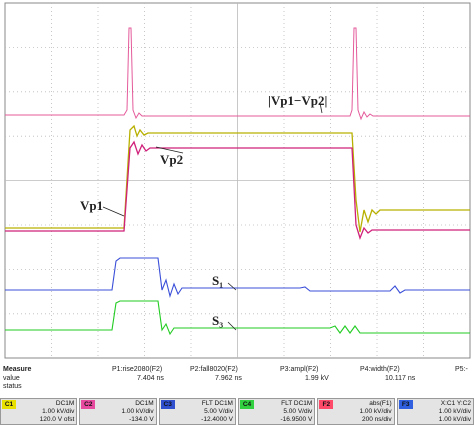 This screenshot has height=425, width=474. What do you see at coordinates (141, 419) in the screenshot?
I see `channel-offset: -134.0 V` at bounding box center [141, 419].